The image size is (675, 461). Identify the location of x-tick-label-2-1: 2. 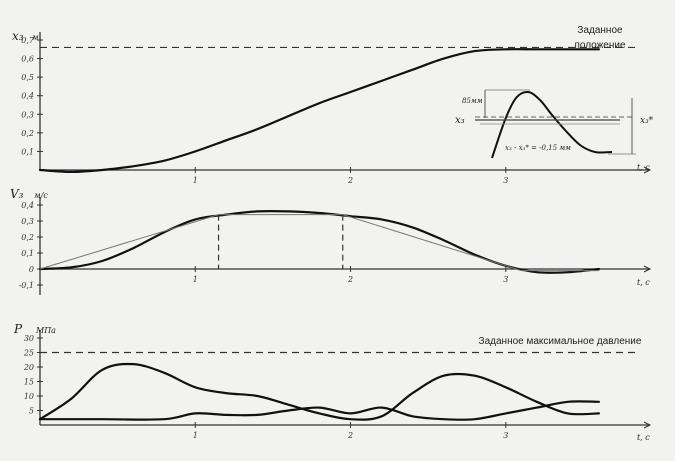
(350, 279).